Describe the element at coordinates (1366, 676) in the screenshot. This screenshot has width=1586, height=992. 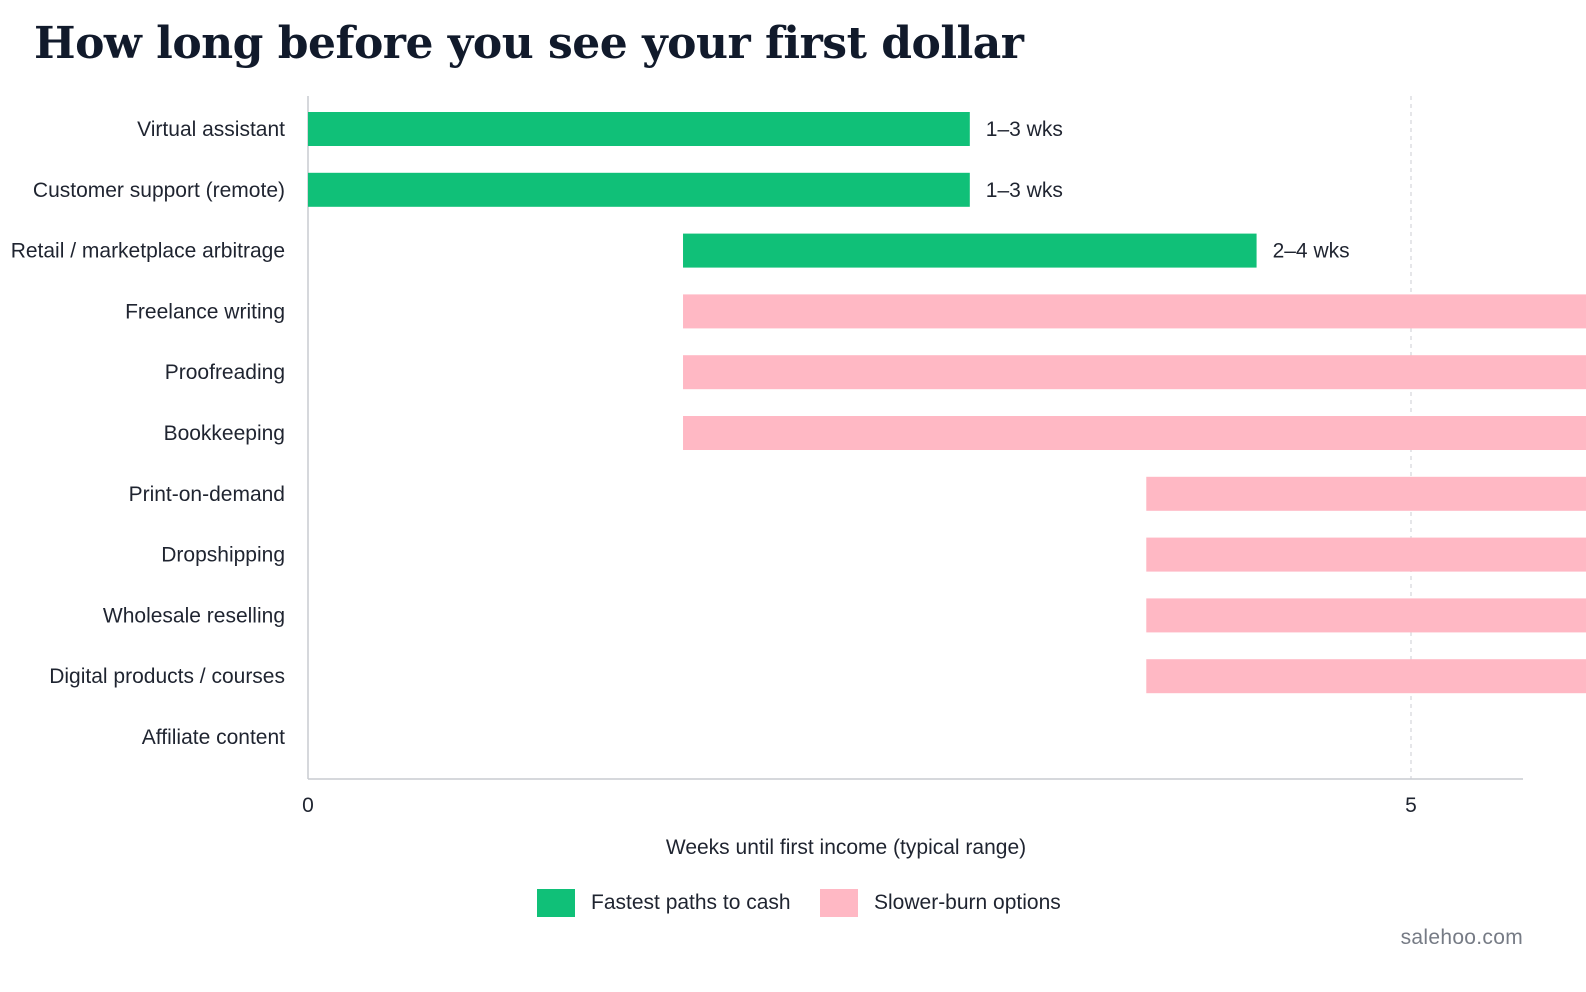
I see `bar-digital-products-courses` at that location.